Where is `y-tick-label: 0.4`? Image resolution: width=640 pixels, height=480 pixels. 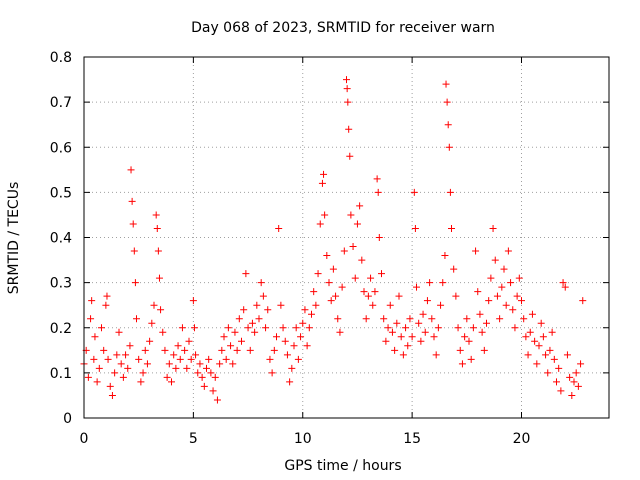 y-tick-label: 0.4 is located at coordinates (61, 239).